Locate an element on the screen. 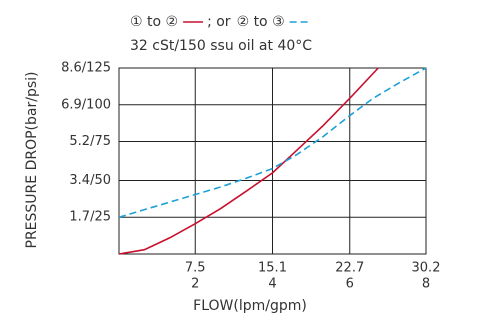 Image resolution: width=478 pixels, height=330 pixels. y-tick-label: 5.2/75 is located at coordinates (90, 141).